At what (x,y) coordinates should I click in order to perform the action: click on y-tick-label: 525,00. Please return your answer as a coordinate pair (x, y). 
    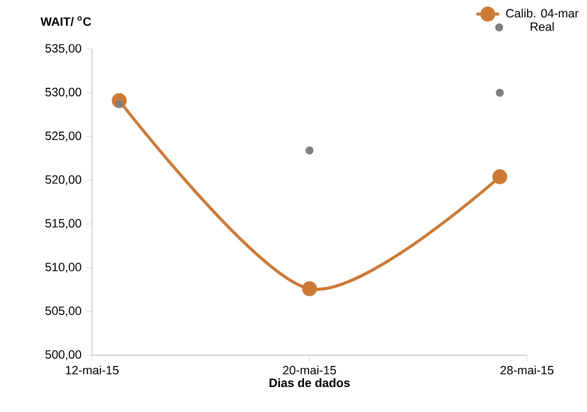
    Looking at the image, I should click on (63, 136).